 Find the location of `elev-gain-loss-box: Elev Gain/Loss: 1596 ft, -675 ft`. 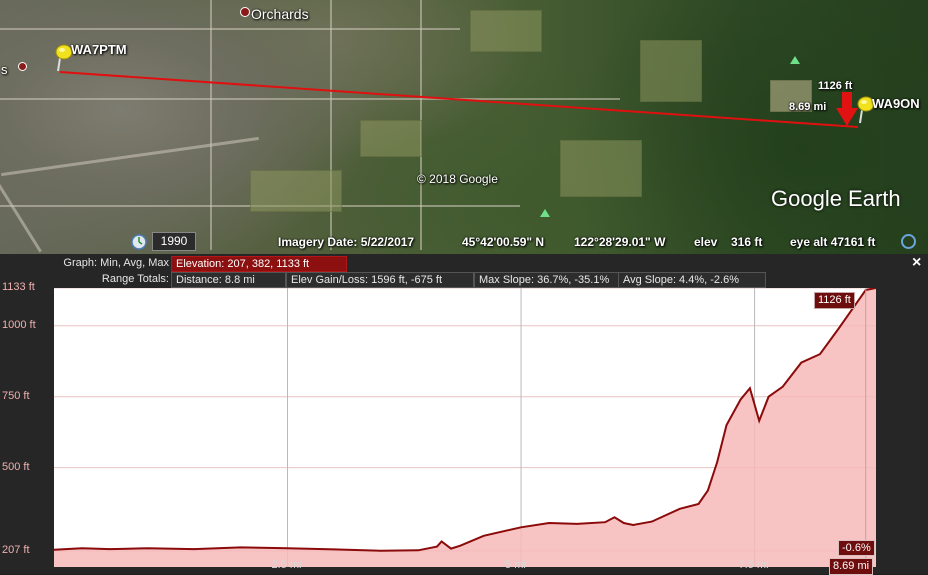

elev-gain-loss-box: Elev Gain/Loss: 1596 ft, -675 ft is located at coordinates (380, 280).